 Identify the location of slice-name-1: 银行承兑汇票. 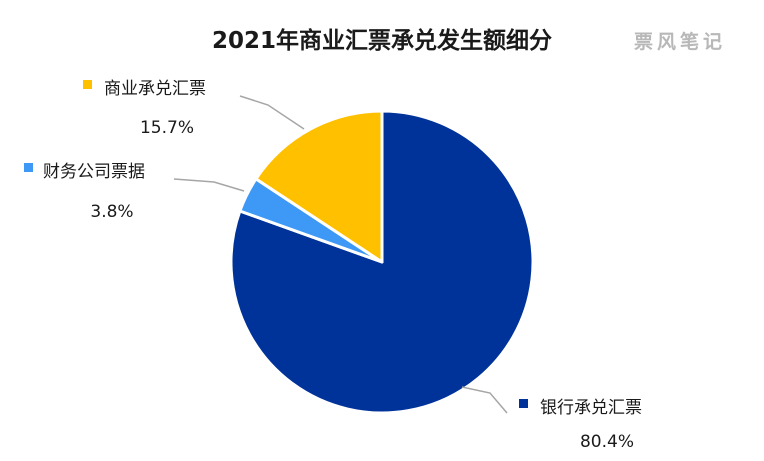
(591, 408).